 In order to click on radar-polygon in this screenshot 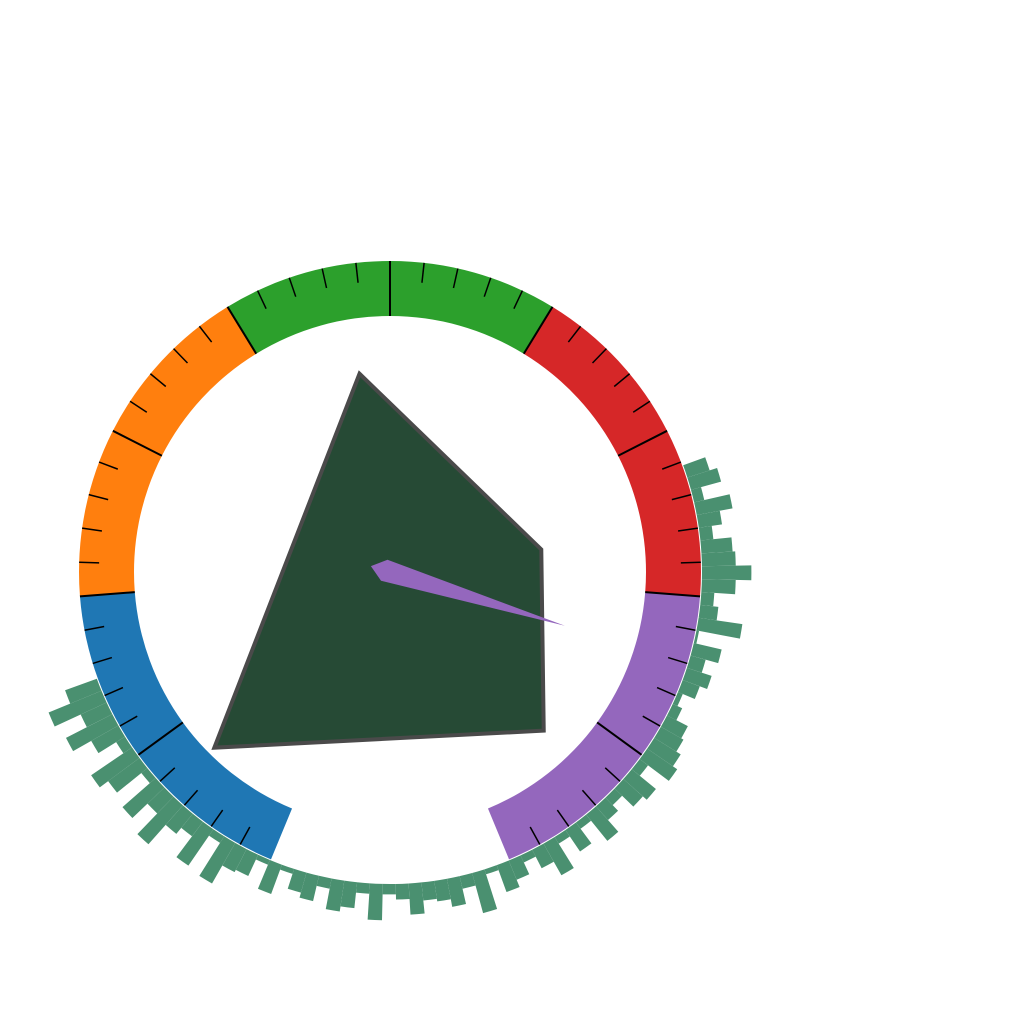, I will do `click(378, 560)`.